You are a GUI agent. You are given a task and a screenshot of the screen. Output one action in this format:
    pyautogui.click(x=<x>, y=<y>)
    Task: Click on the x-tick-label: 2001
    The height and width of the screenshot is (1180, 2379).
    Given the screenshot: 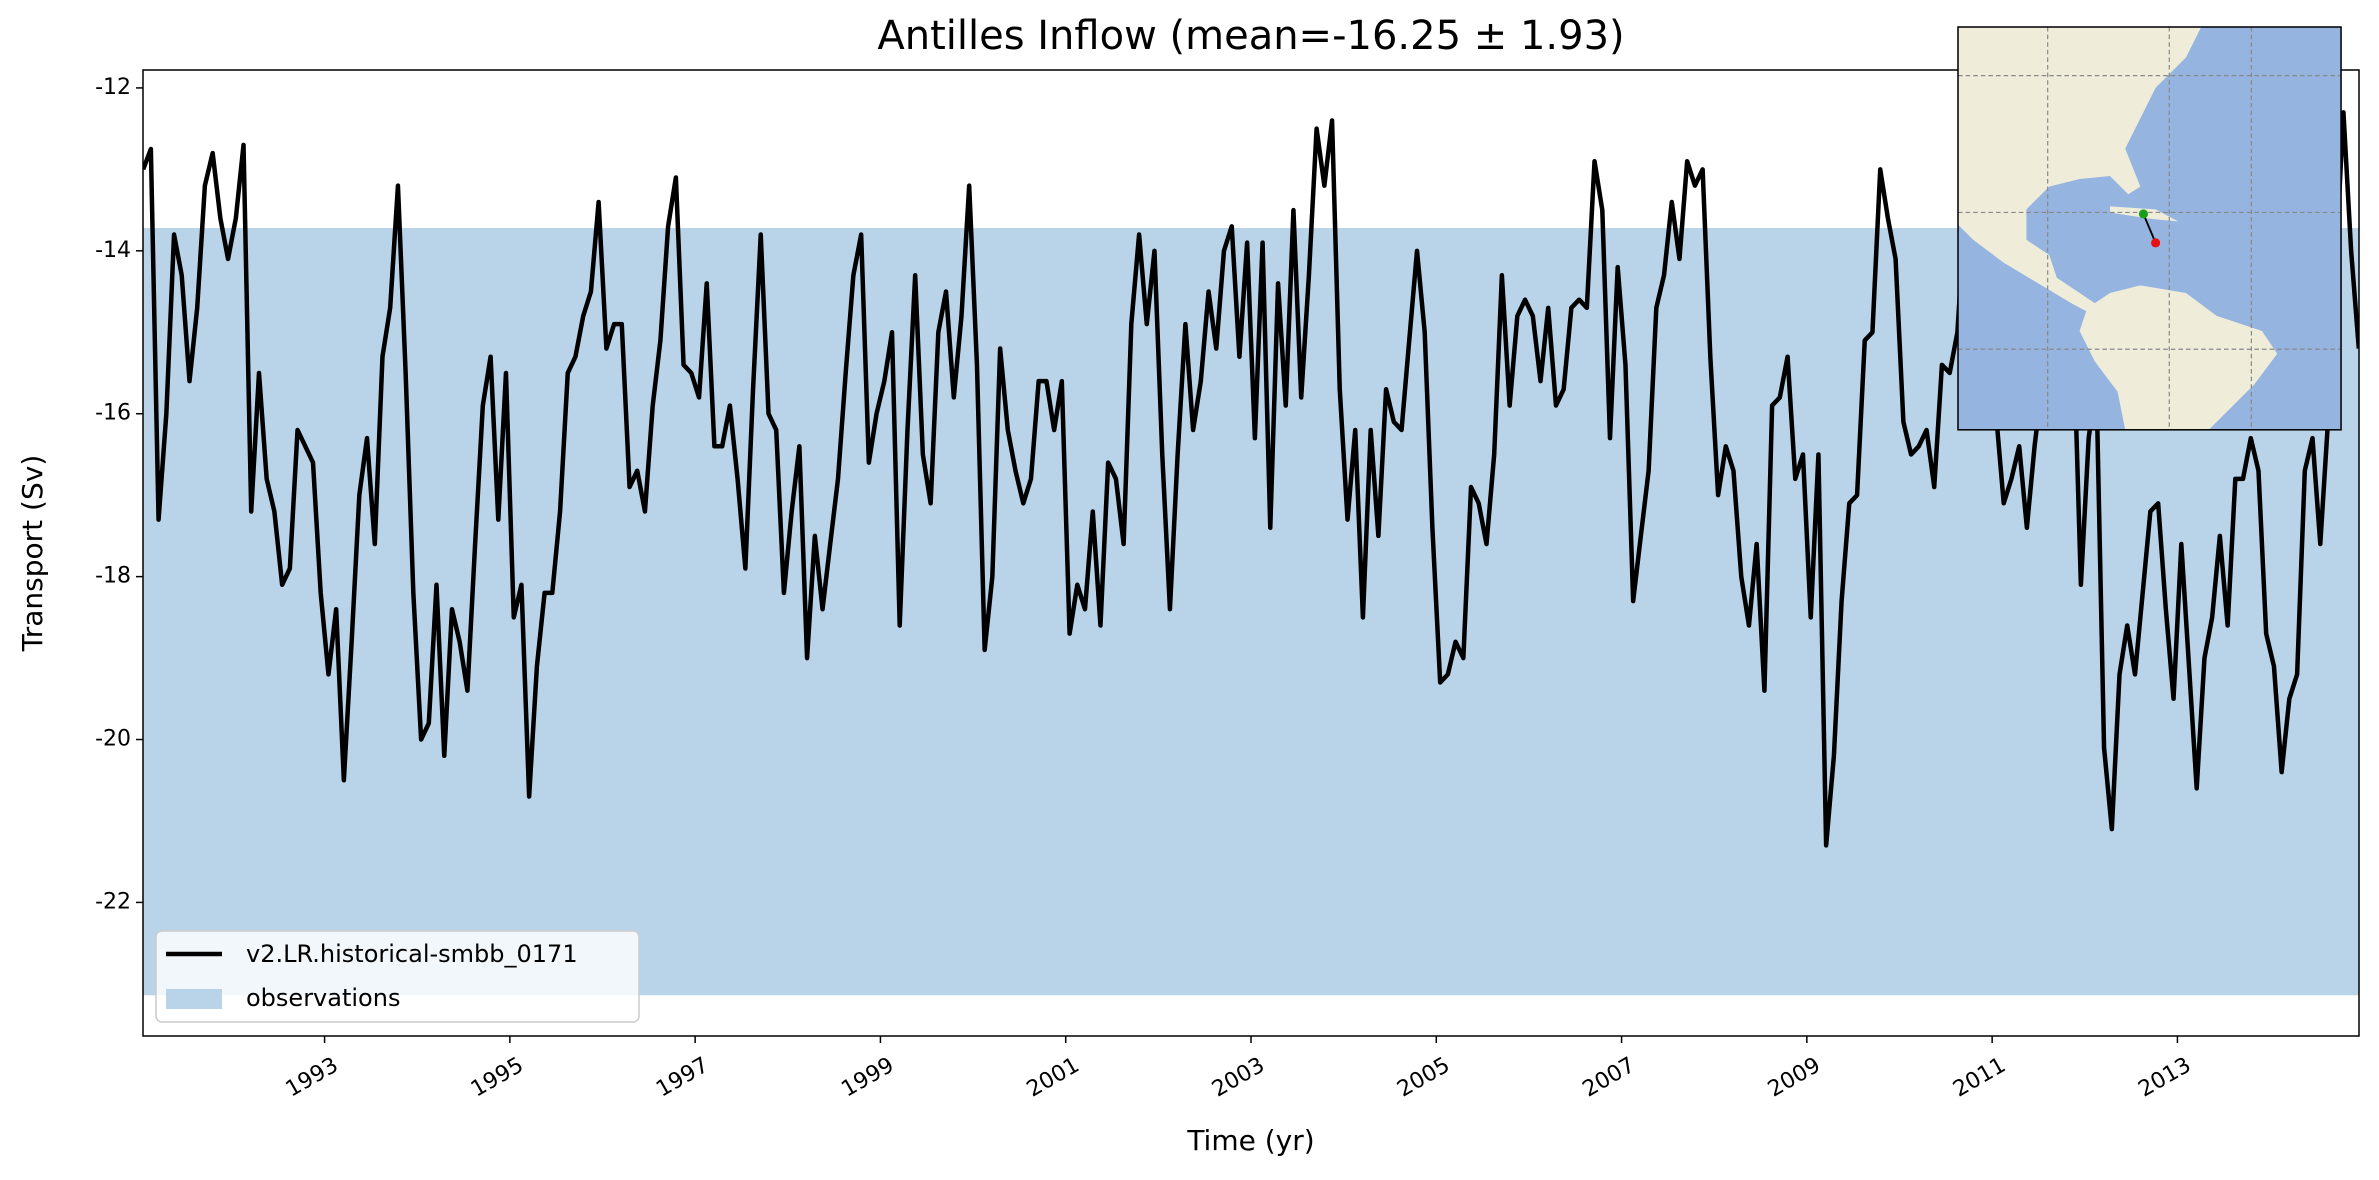 What is the action you would take?
    pyautogui.click(x=1053, y=1078)
    